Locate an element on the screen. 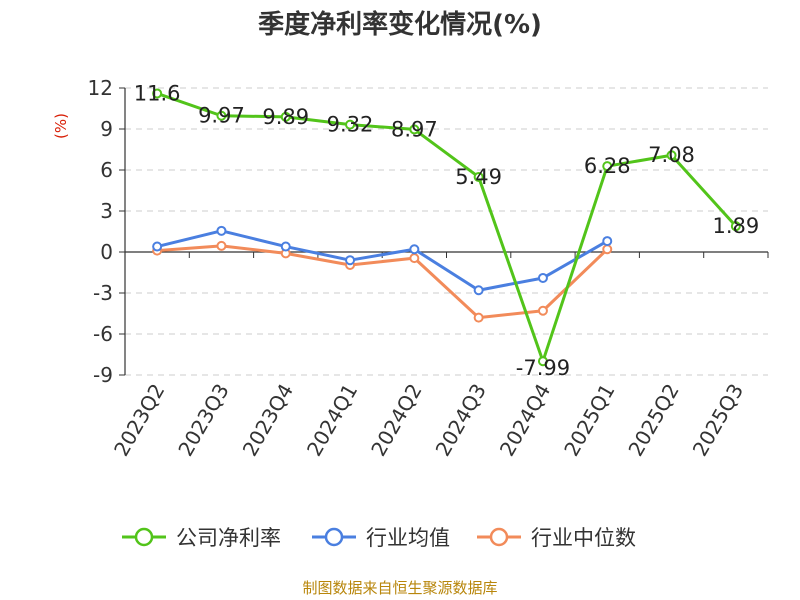 This screenshot has width=800, height=600. data-label: 5.49 is located at coordinates (478, 177).